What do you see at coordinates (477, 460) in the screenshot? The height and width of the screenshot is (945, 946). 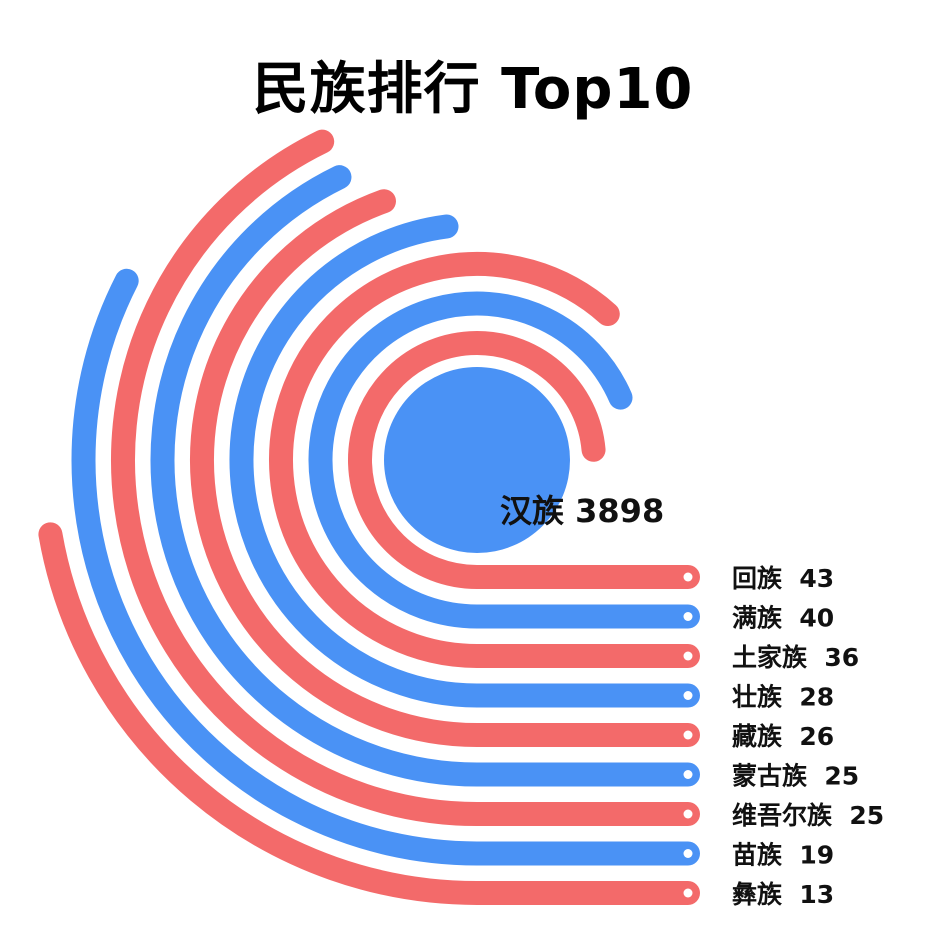 I see `bar-center-disk` at bounding box center [477, 460].